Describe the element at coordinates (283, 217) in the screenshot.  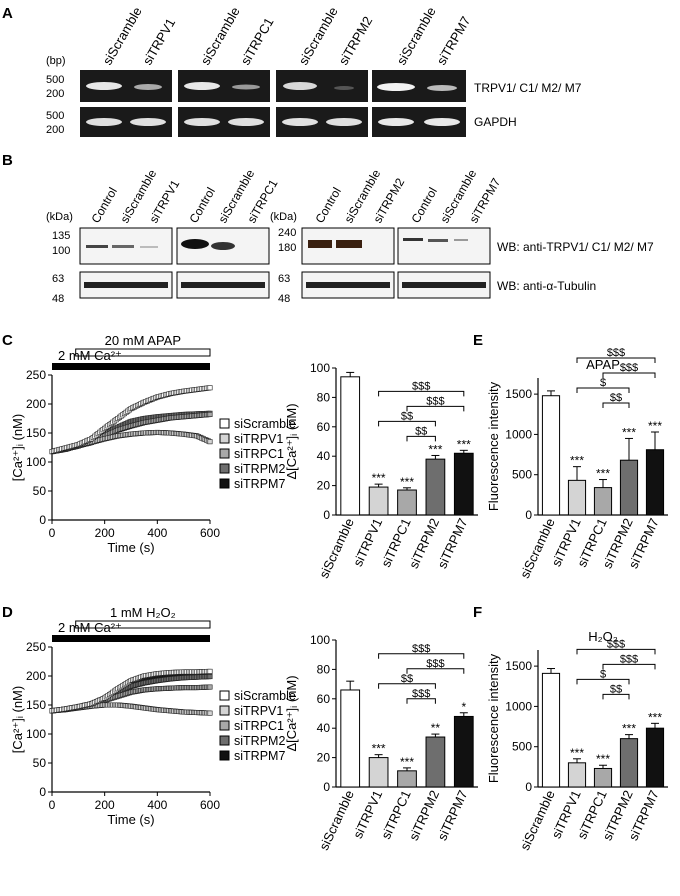
I see `kda-label-right: (kDa)` at that location.